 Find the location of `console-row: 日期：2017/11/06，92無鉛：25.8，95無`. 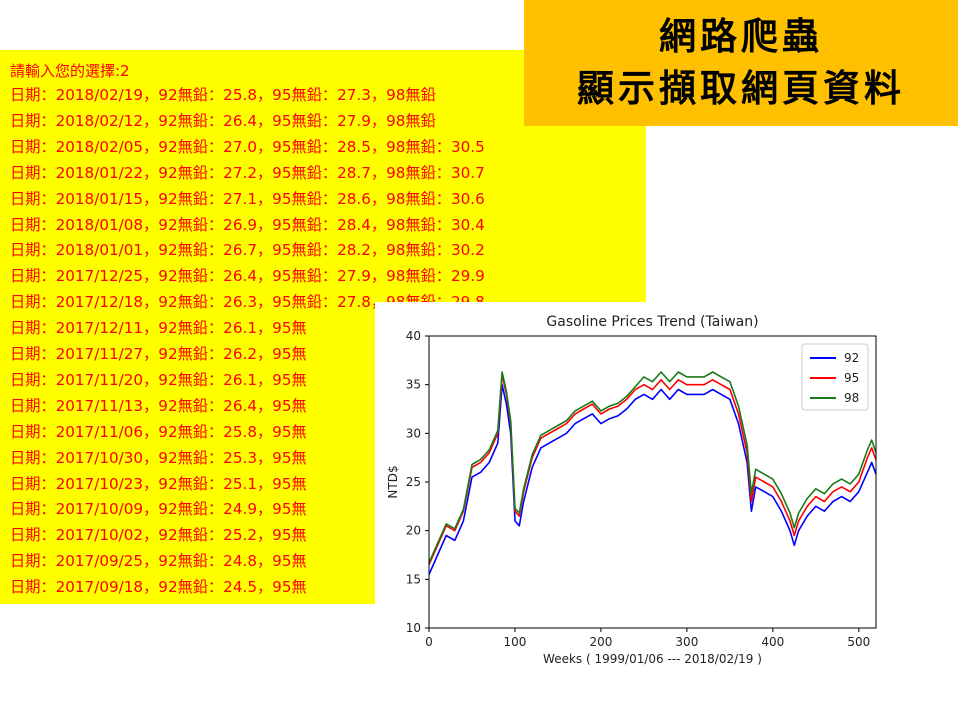

console-row: 日期：2017/11/06，92無鉛：25.8，95無 is located at coordinates (158, 431).